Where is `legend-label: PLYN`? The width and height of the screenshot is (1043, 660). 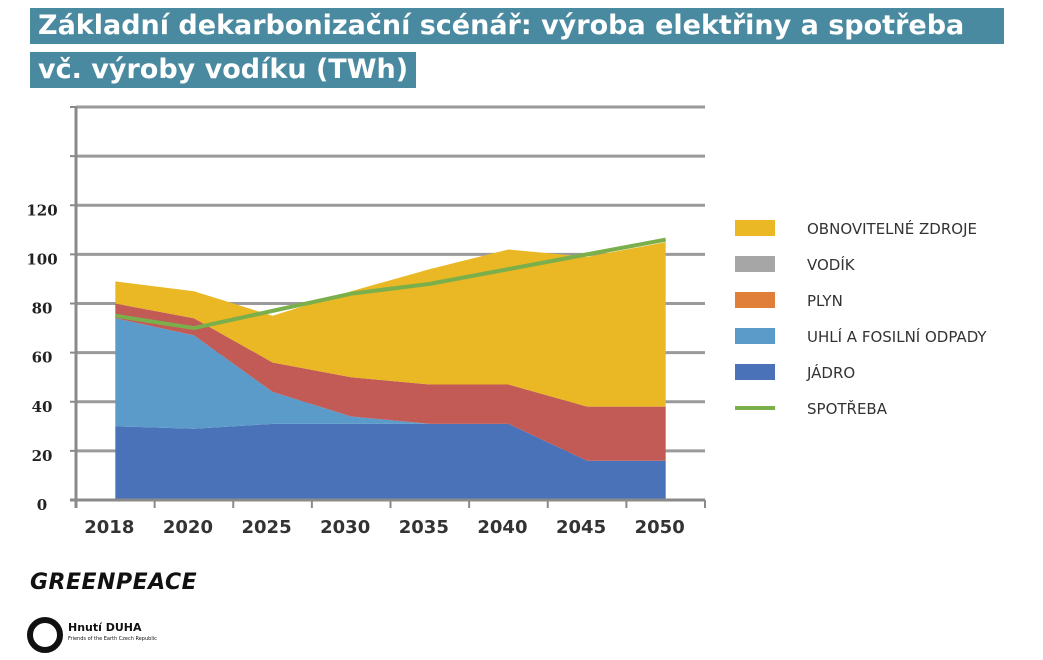 legend-label: PLYN is located at coordinates (825, 301).